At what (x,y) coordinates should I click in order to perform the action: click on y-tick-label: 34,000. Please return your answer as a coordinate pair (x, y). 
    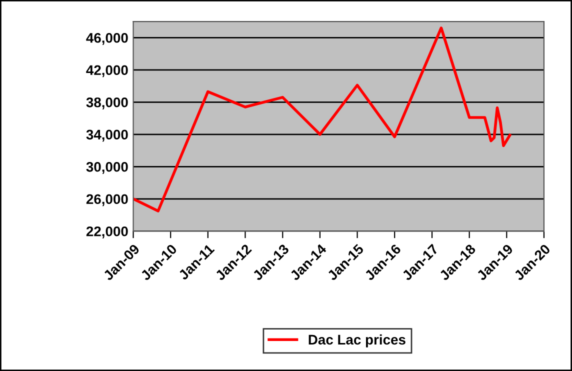
    Looking at the image, I should click on (107, 136).